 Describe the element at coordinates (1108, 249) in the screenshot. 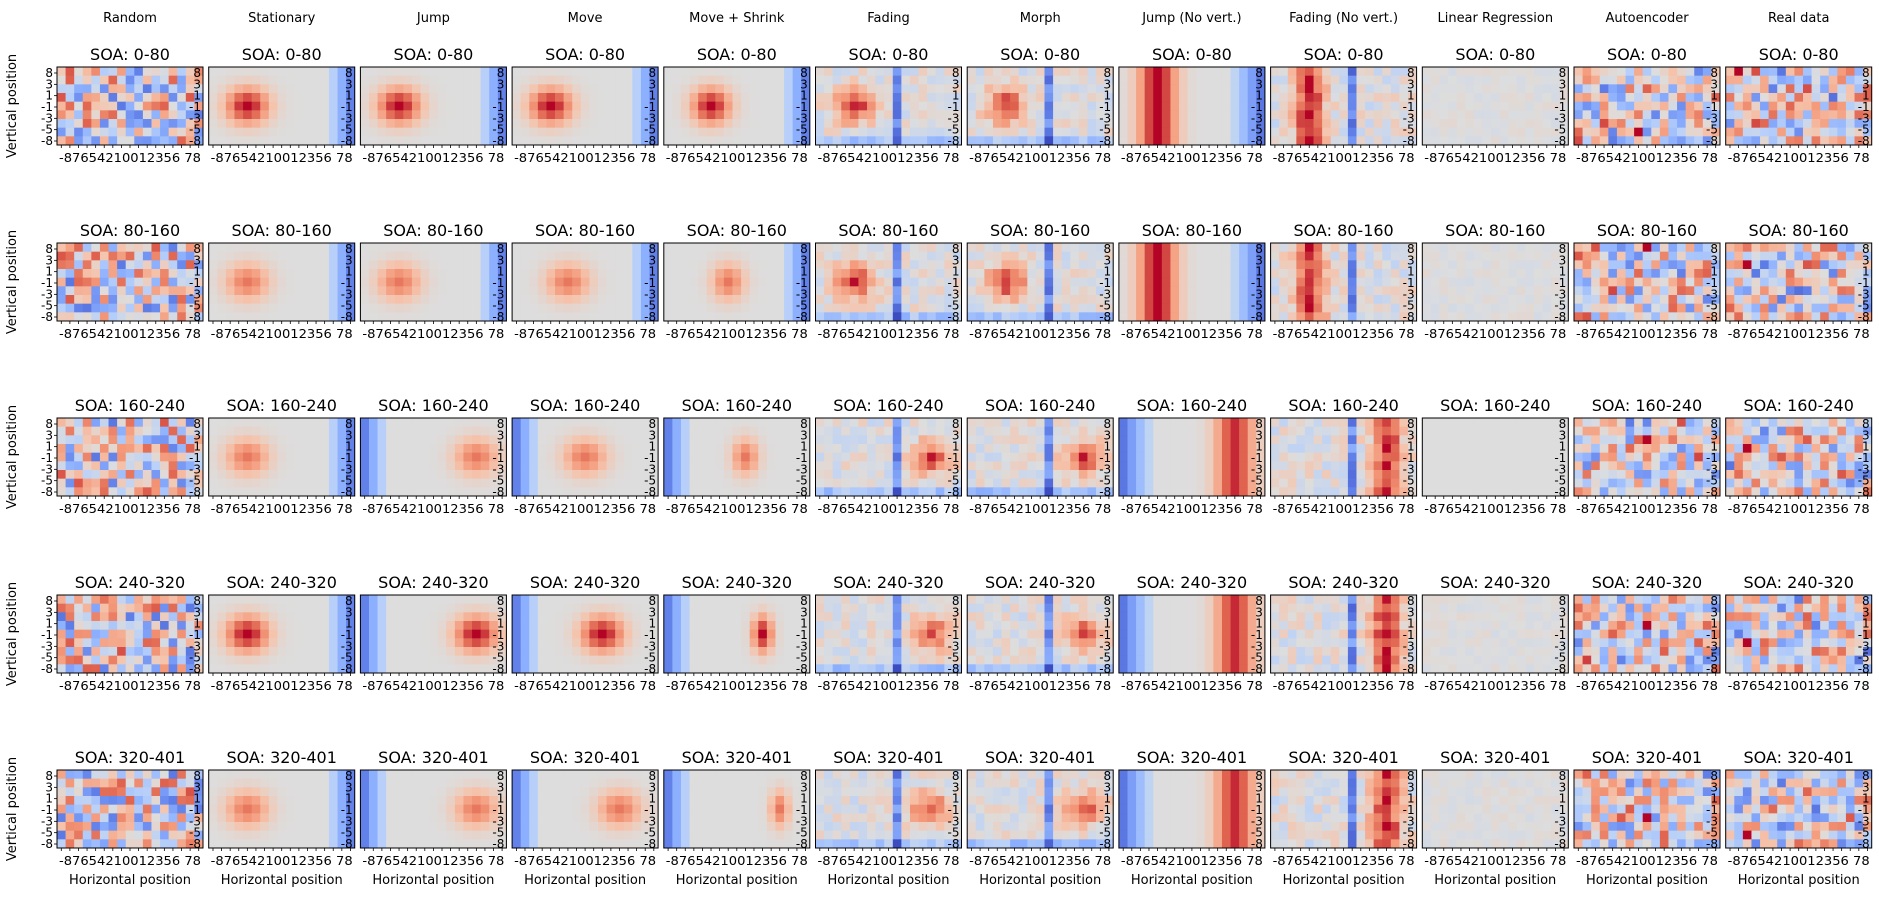

I see `right-tick-label: 8` at that location.